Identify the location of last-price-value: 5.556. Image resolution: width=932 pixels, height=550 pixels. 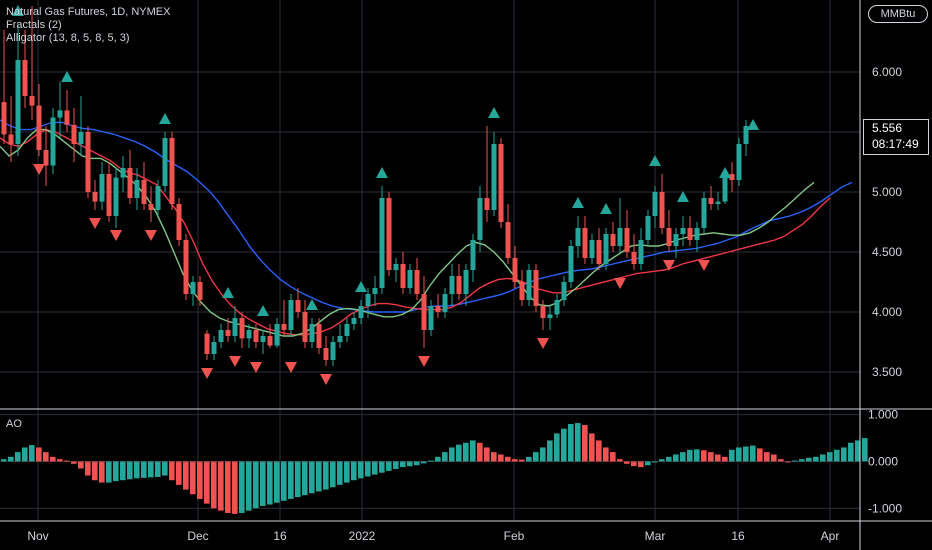
(887, 128).